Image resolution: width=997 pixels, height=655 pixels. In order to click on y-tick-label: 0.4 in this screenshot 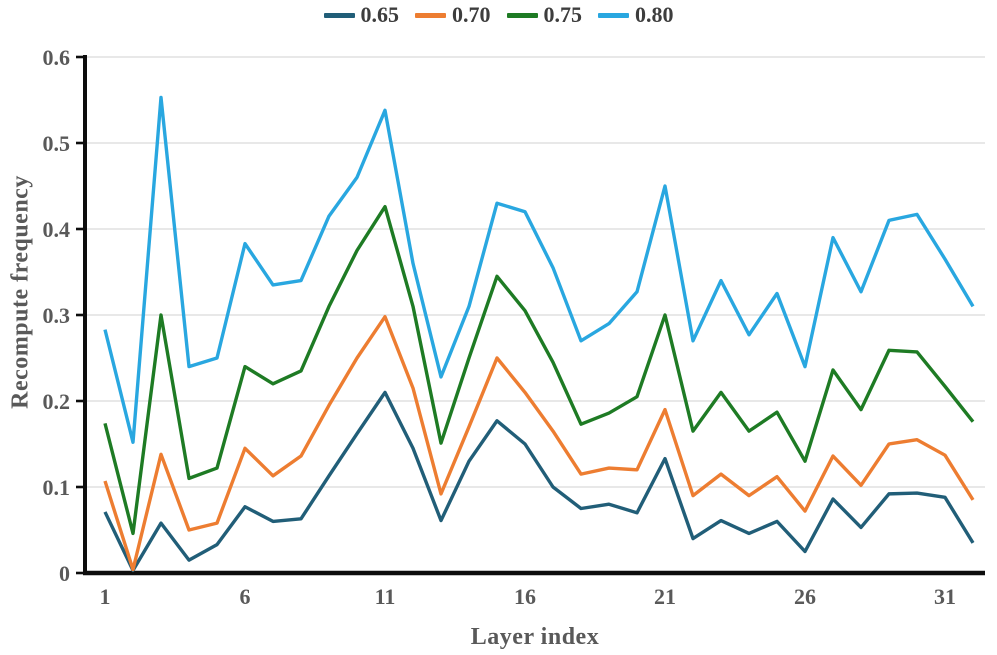, I will do `click(57, 229)`.